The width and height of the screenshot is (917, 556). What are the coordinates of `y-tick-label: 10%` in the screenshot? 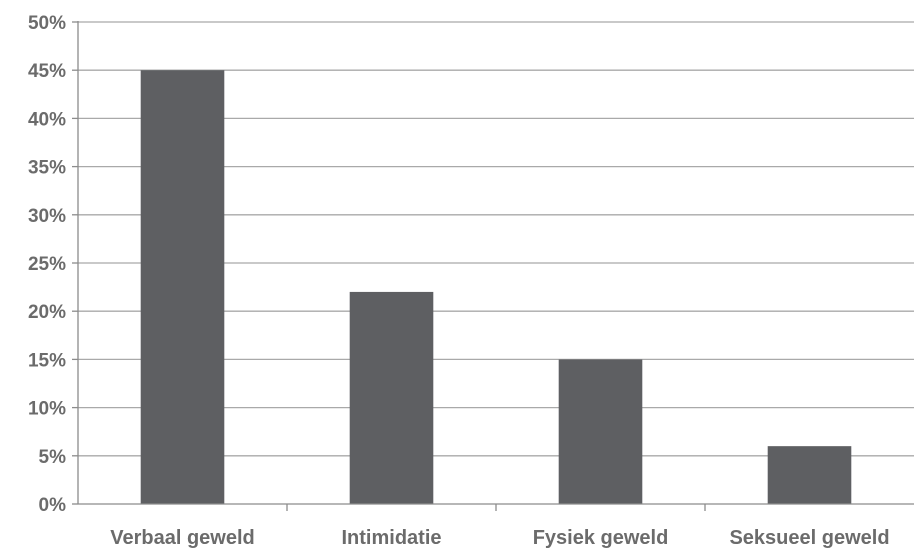 It's located at (47, 409).